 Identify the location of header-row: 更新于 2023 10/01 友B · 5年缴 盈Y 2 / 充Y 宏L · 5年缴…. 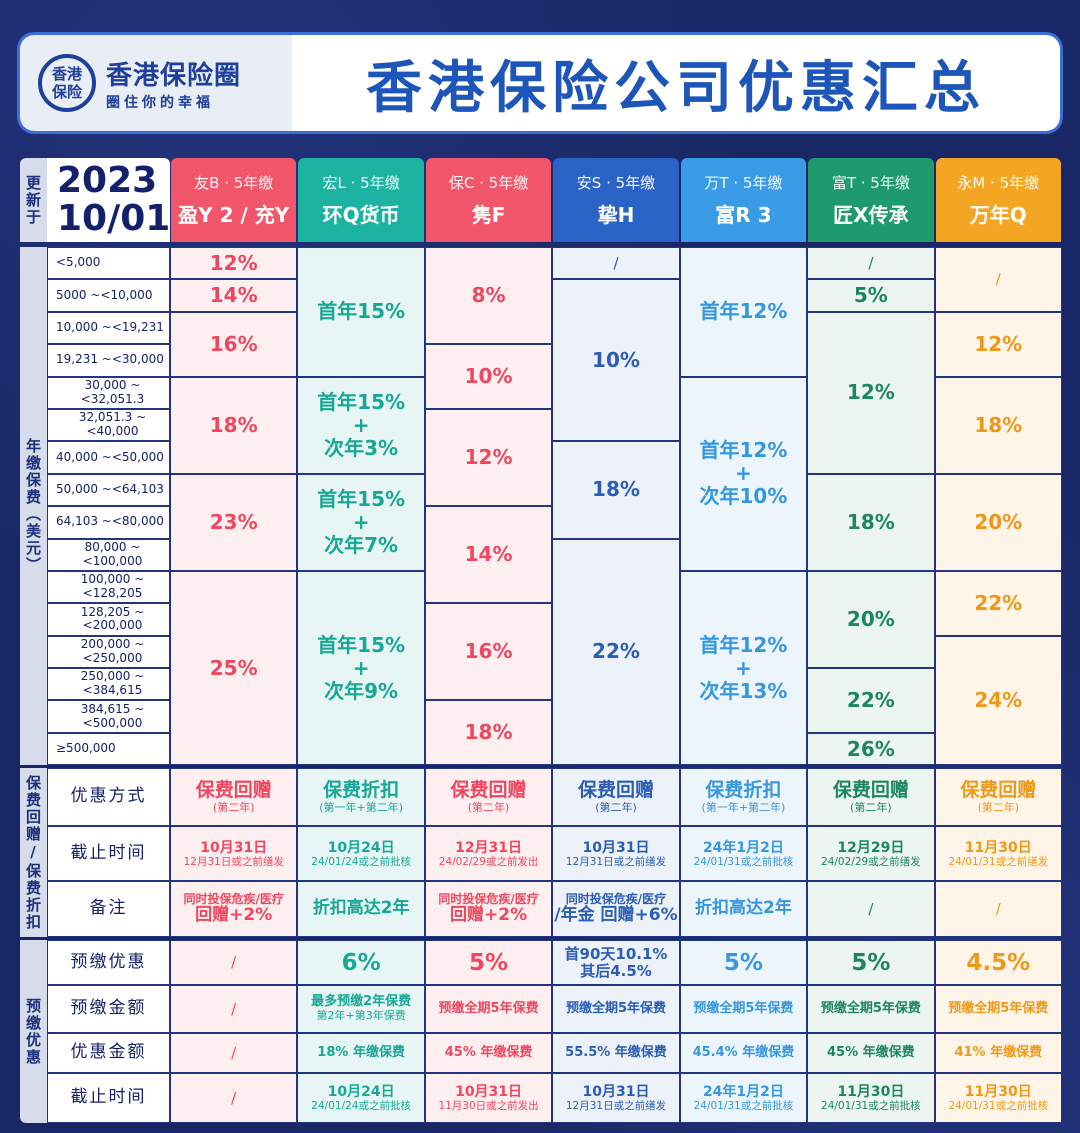
(541, 200).